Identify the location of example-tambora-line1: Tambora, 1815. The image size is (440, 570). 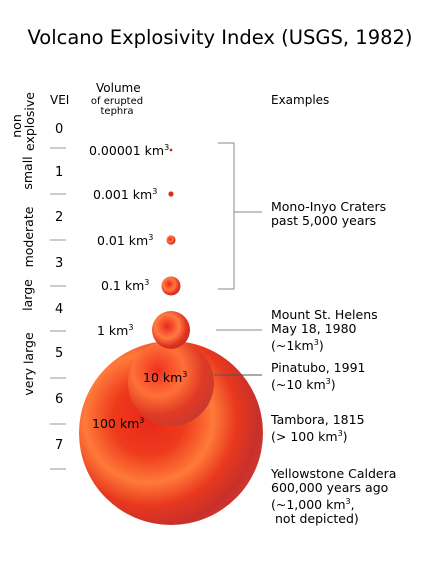
(318, 419).